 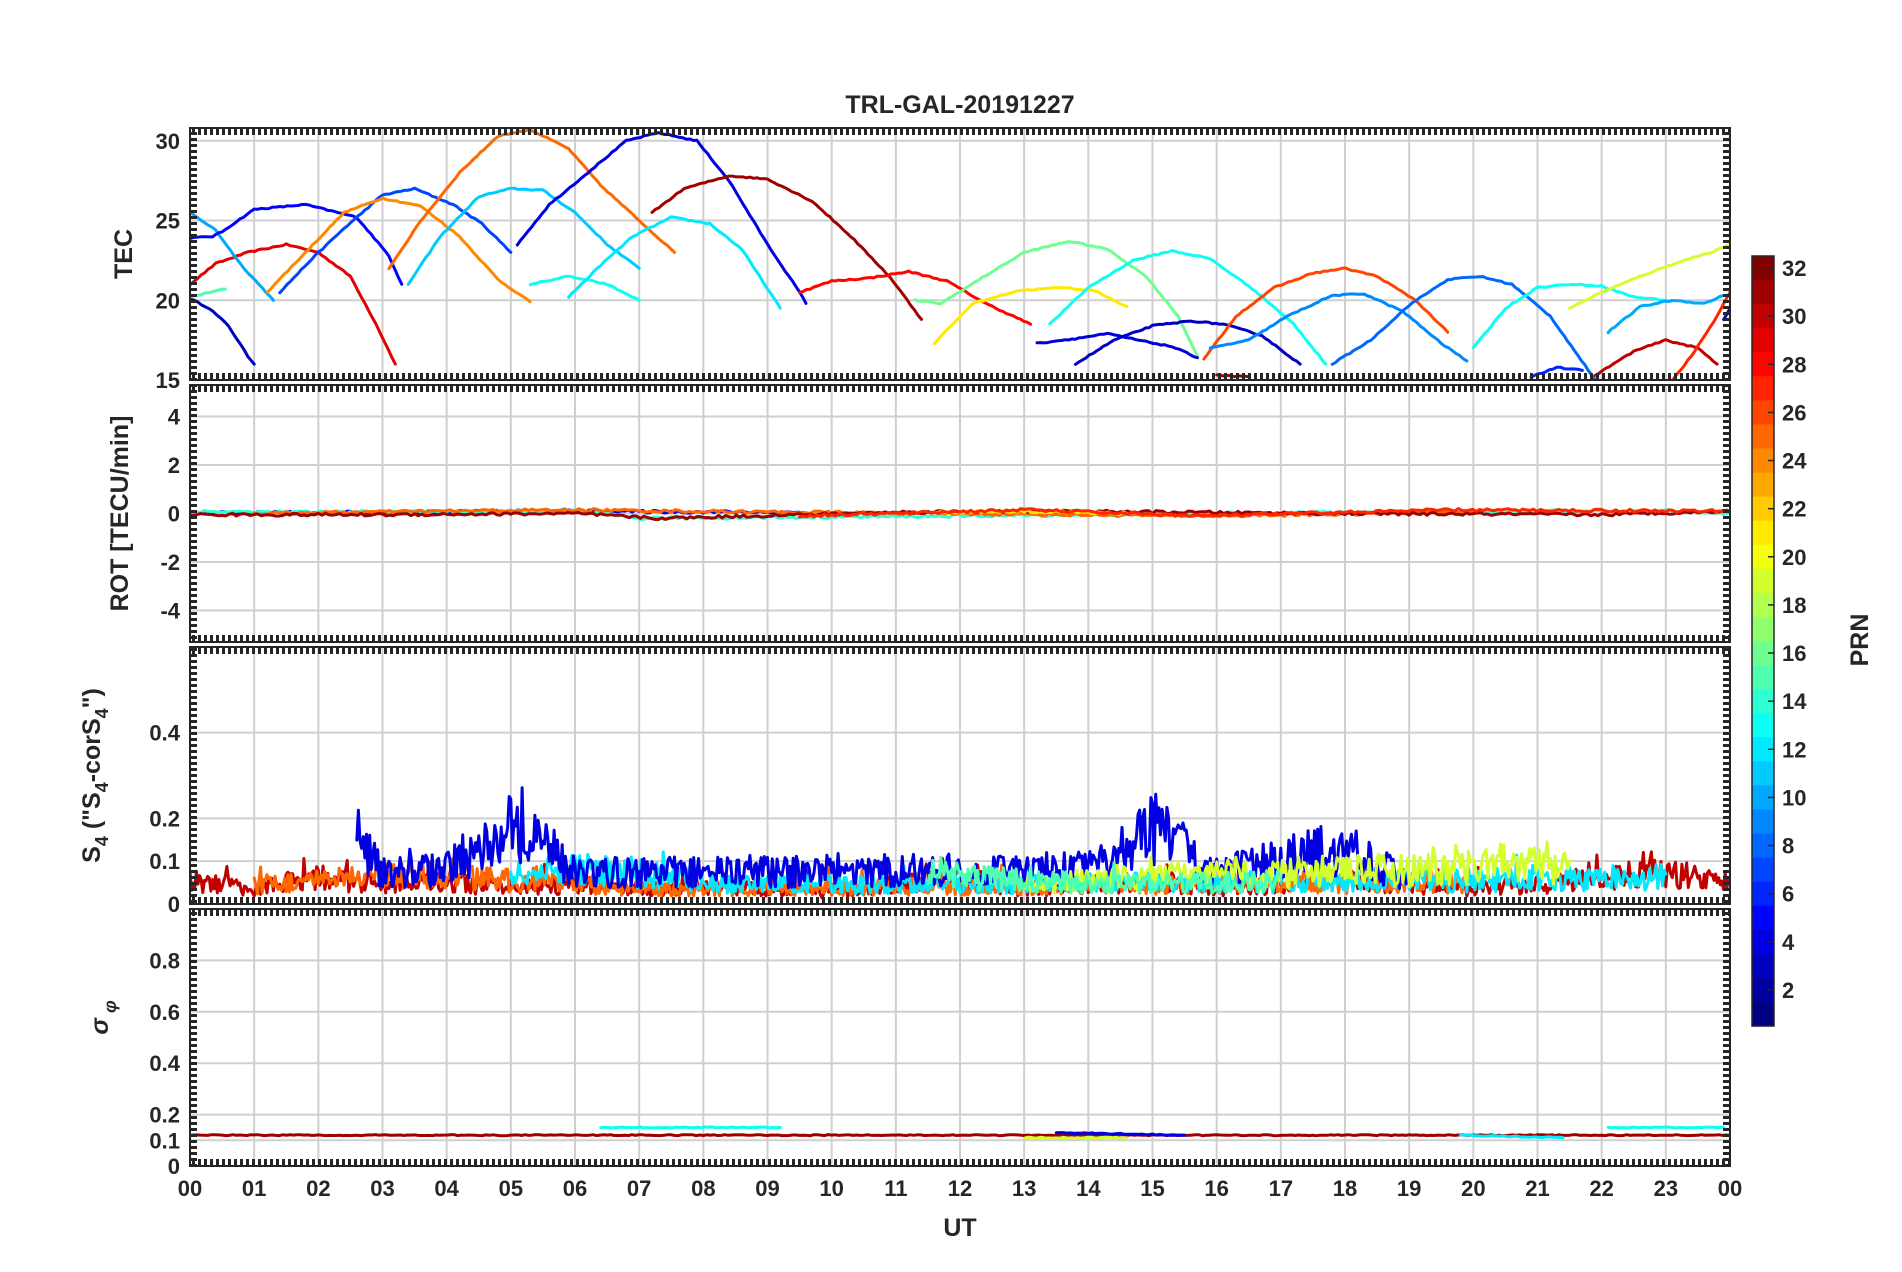 What do you see at coordinates (446, 1188) in the screenshot?
I see `x-tick-label: 04` at bounding box center [446, 1188].